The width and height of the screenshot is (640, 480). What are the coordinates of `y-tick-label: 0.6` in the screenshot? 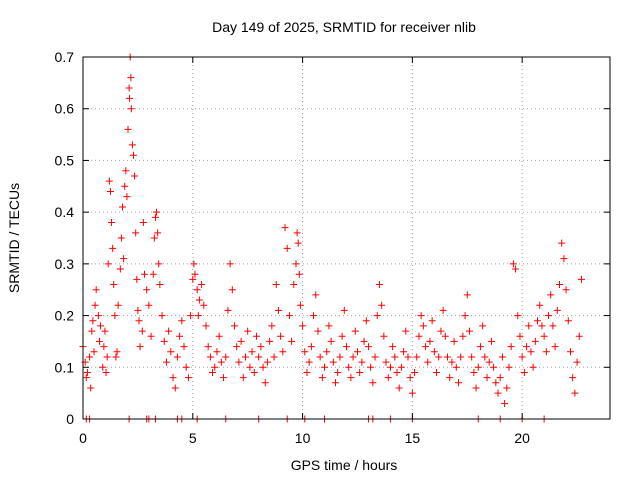 It's located at (65, 109).